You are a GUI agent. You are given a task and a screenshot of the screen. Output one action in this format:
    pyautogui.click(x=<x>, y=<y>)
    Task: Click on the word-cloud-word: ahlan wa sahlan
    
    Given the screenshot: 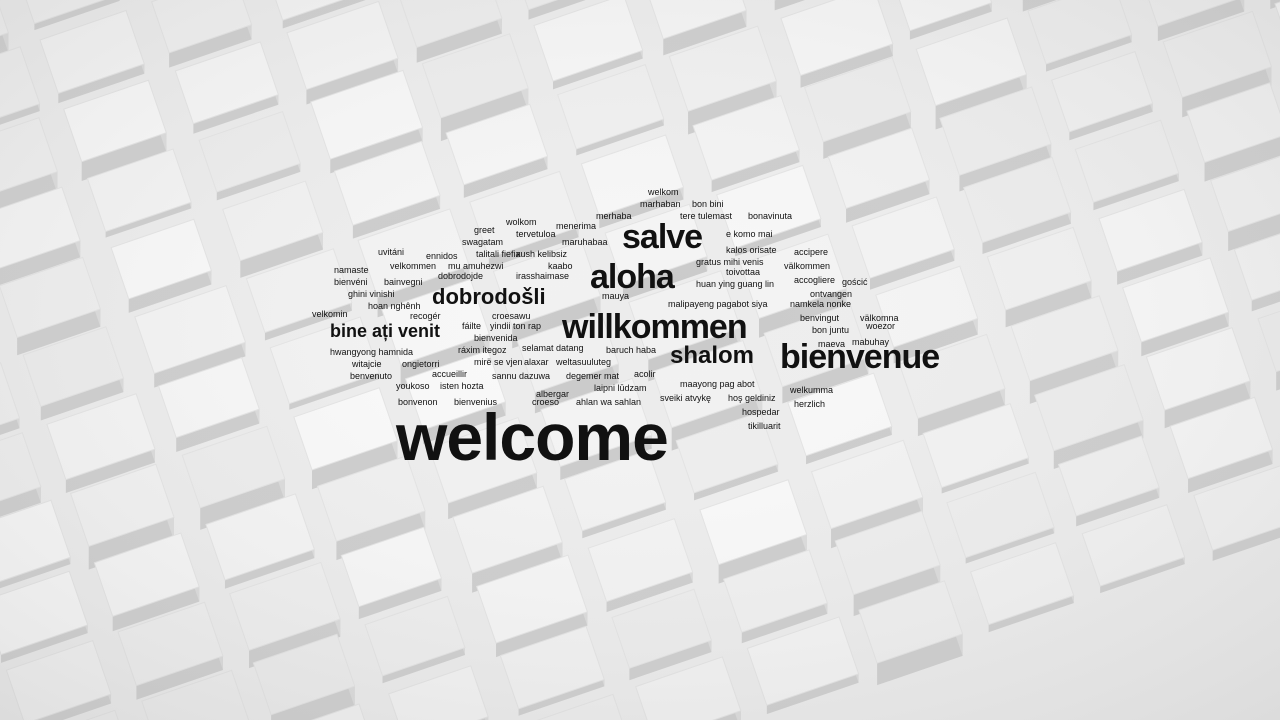 What is the action you would take?
    pyautogui.click(x=609, y=402)
    